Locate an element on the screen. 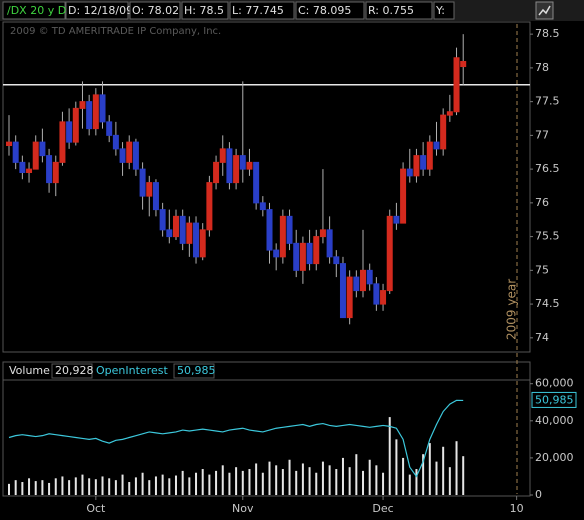 Image resolution: width=584 pixels, height=520 pixels. header-field: D: 12/18/09 is located at coordinates (100, 10).